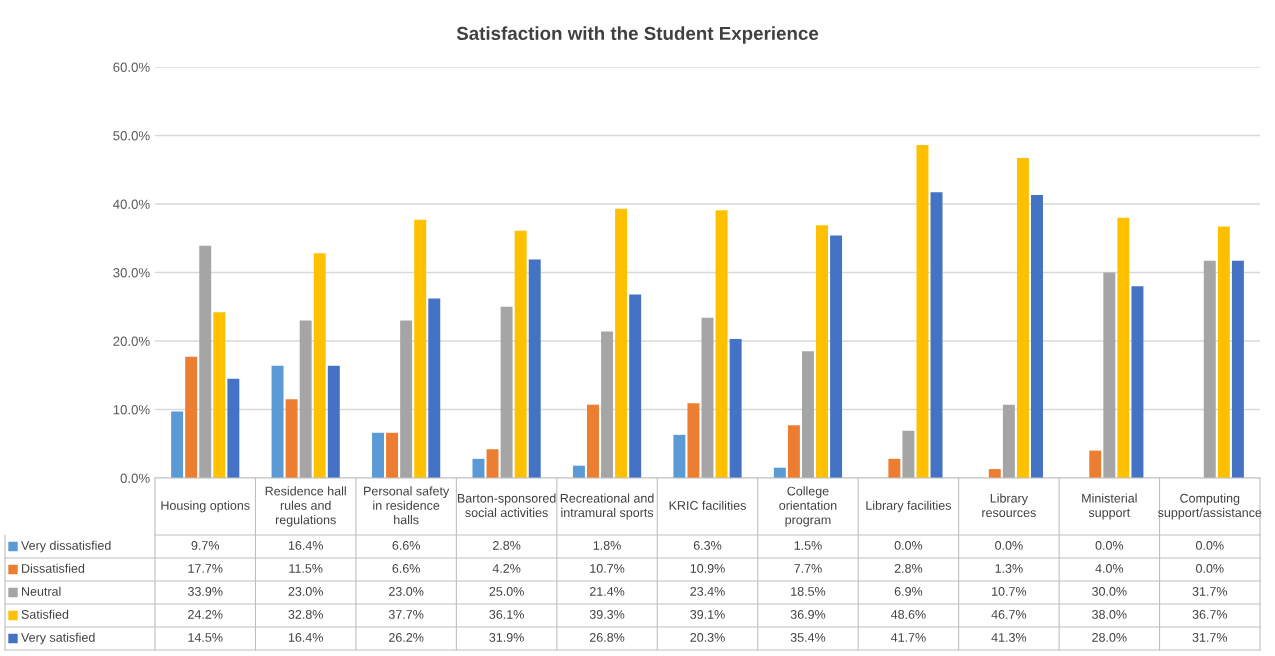 The image size is (1275, 656). What do you see at coordinates (205, 637) in the screenshot?
I see `data-label: 14.5%` at bounding box center [205, 637].